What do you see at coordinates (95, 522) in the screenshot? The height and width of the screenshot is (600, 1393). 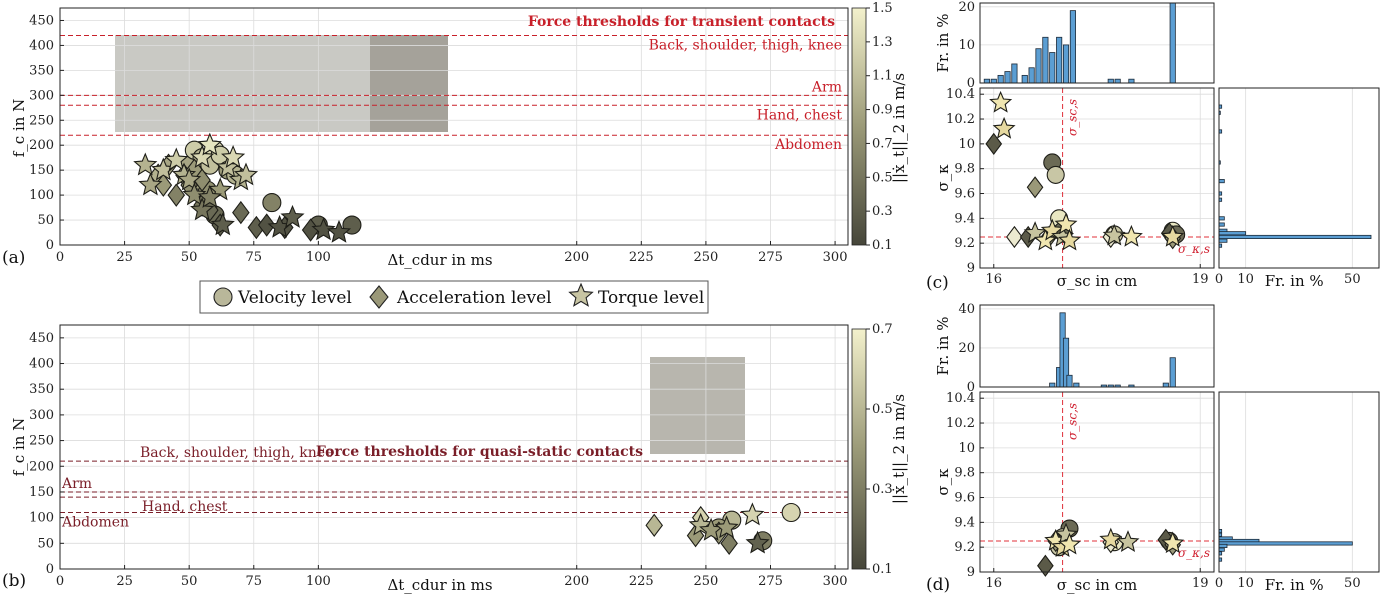 I see `threshold-label: Abdomen` at bounding box center [95, 522].